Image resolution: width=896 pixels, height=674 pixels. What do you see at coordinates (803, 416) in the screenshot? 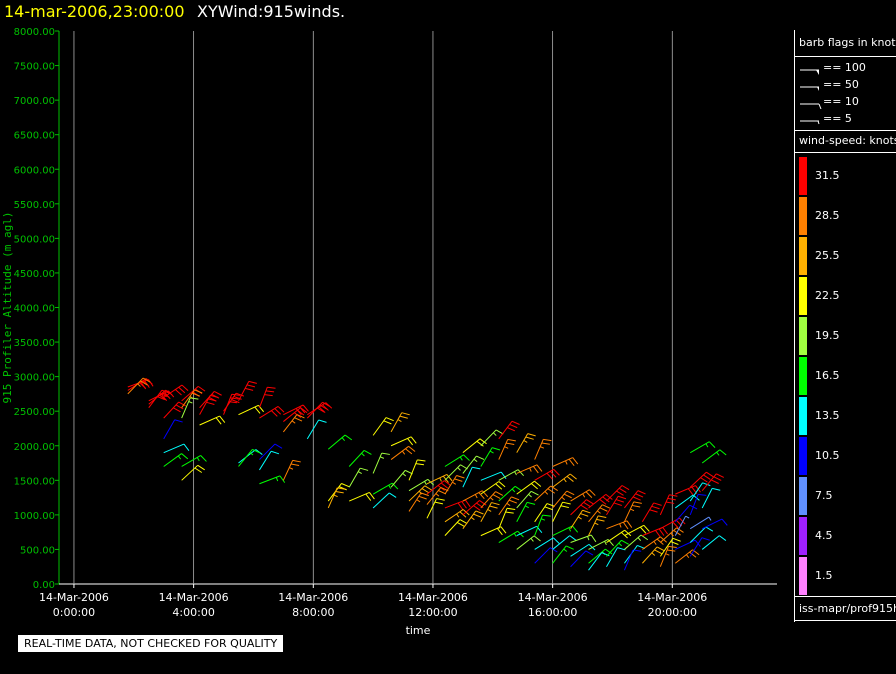
I see `speed-color-swatch` at bounding box center [803, 416].